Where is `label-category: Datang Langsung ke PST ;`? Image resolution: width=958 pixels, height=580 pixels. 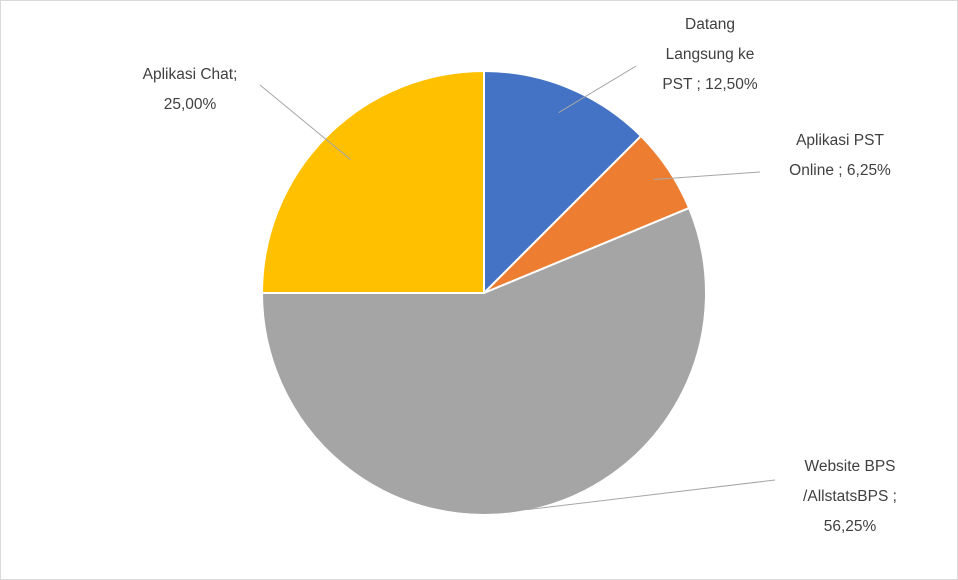 label-category: Datang Langsung ke PST ; is located at coordinates (708, 54).